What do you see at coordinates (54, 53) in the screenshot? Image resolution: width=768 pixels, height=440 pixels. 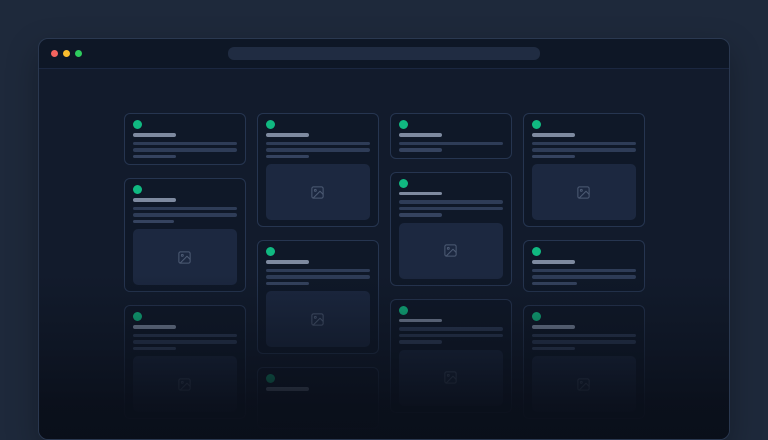 I see `traffic-light-close-button` at bounding box center [54, 53].